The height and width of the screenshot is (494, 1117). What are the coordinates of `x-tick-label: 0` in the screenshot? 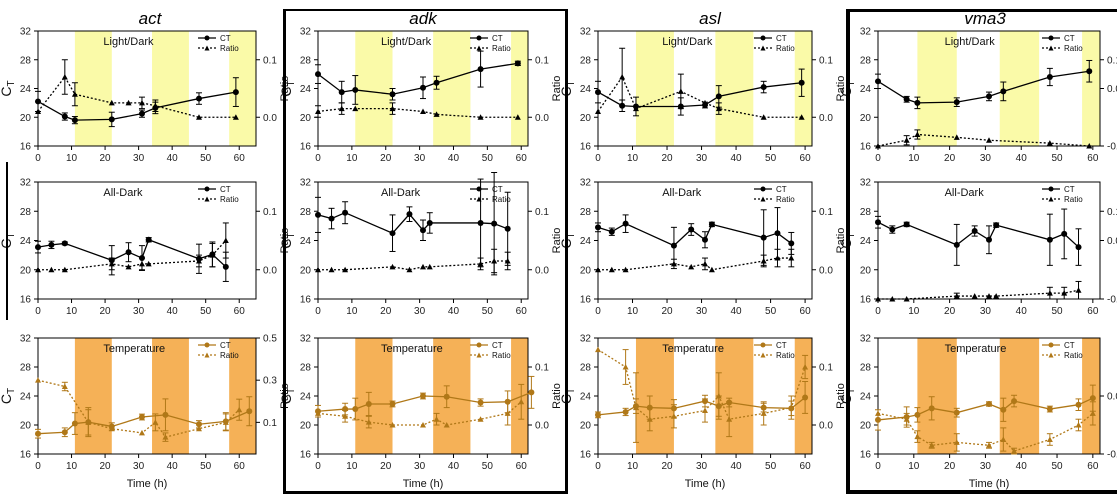 It's located at (878, 158).